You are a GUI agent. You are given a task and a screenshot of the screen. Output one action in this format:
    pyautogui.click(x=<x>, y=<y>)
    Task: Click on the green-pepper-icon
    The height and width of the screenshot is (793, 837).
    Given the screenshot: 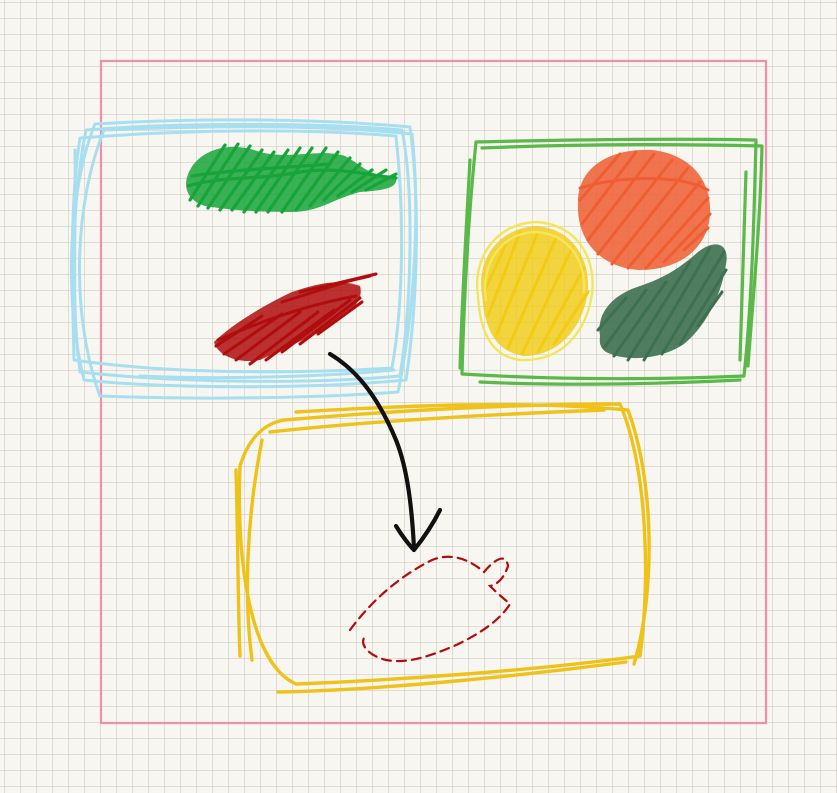 What is the action you would take?
    pyautogui.click(x=292, y=178)
    